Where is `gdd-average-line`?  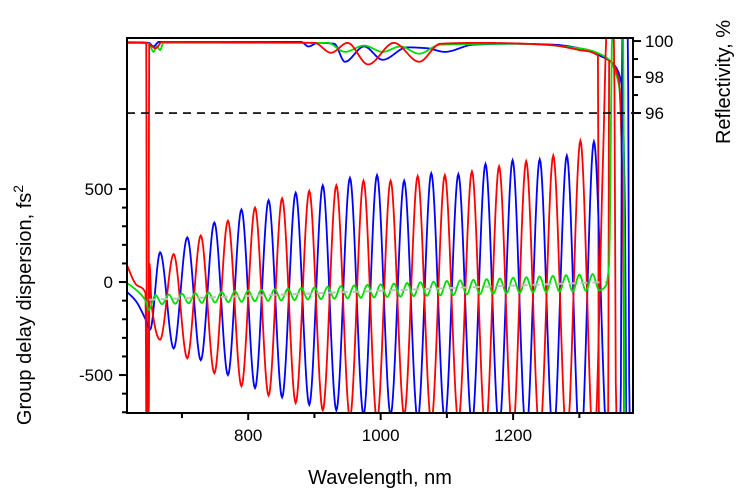 gdd-average-line is located at coordinates (377, 291).